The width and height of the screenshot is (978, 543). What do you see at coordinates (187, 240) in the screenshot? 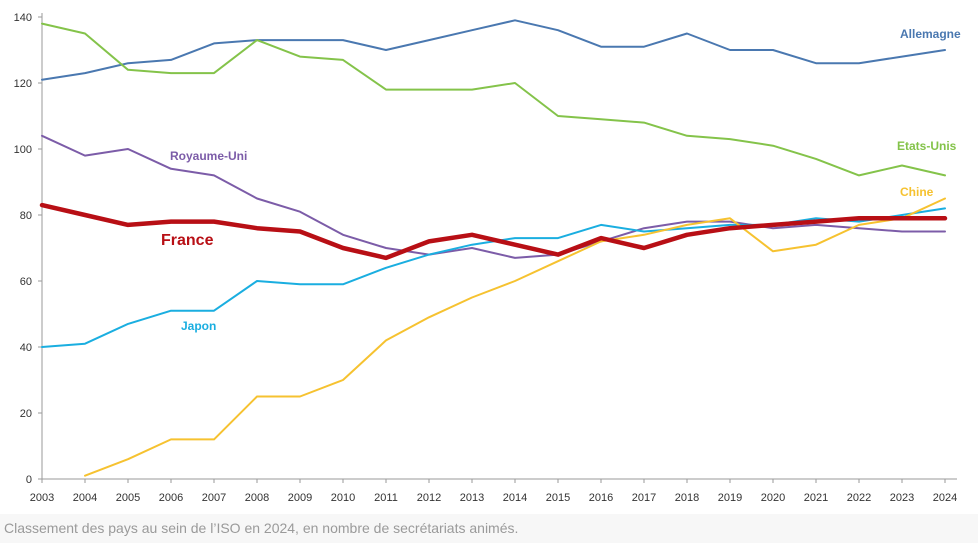
I see `series-label-france: France` at bounding box center [187, 240].